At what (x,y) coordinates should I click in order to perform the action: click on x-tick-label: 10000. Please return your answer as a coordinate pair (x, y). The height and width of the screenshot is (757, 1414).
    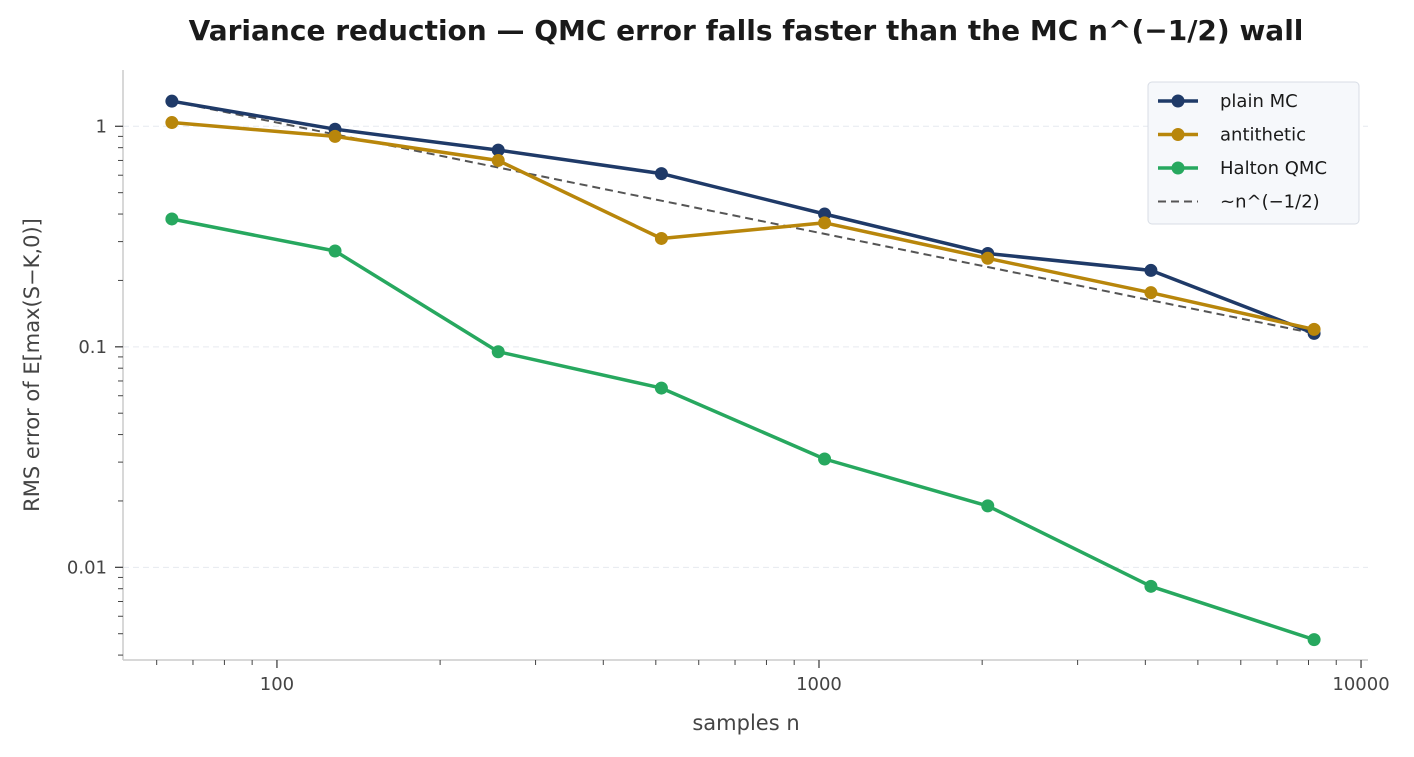
    Looking at the image, I should click on (1360, 684).